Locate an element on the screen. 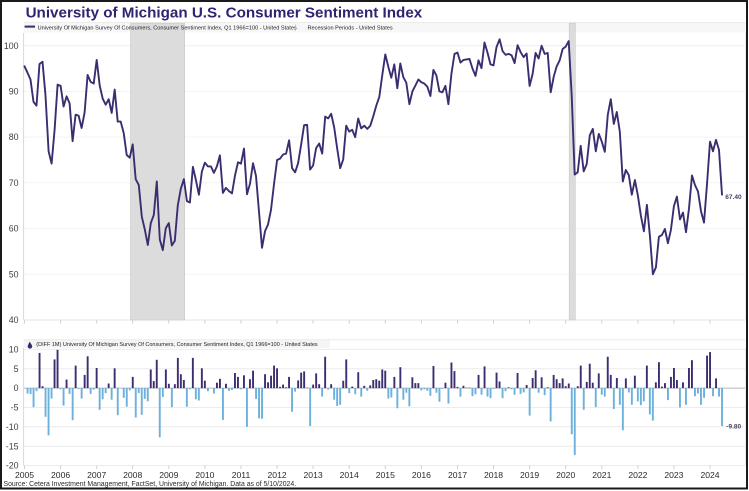 The width and height of the screenshot is (749, 491). svg-text: 60 is located at coordinates (14, 229).